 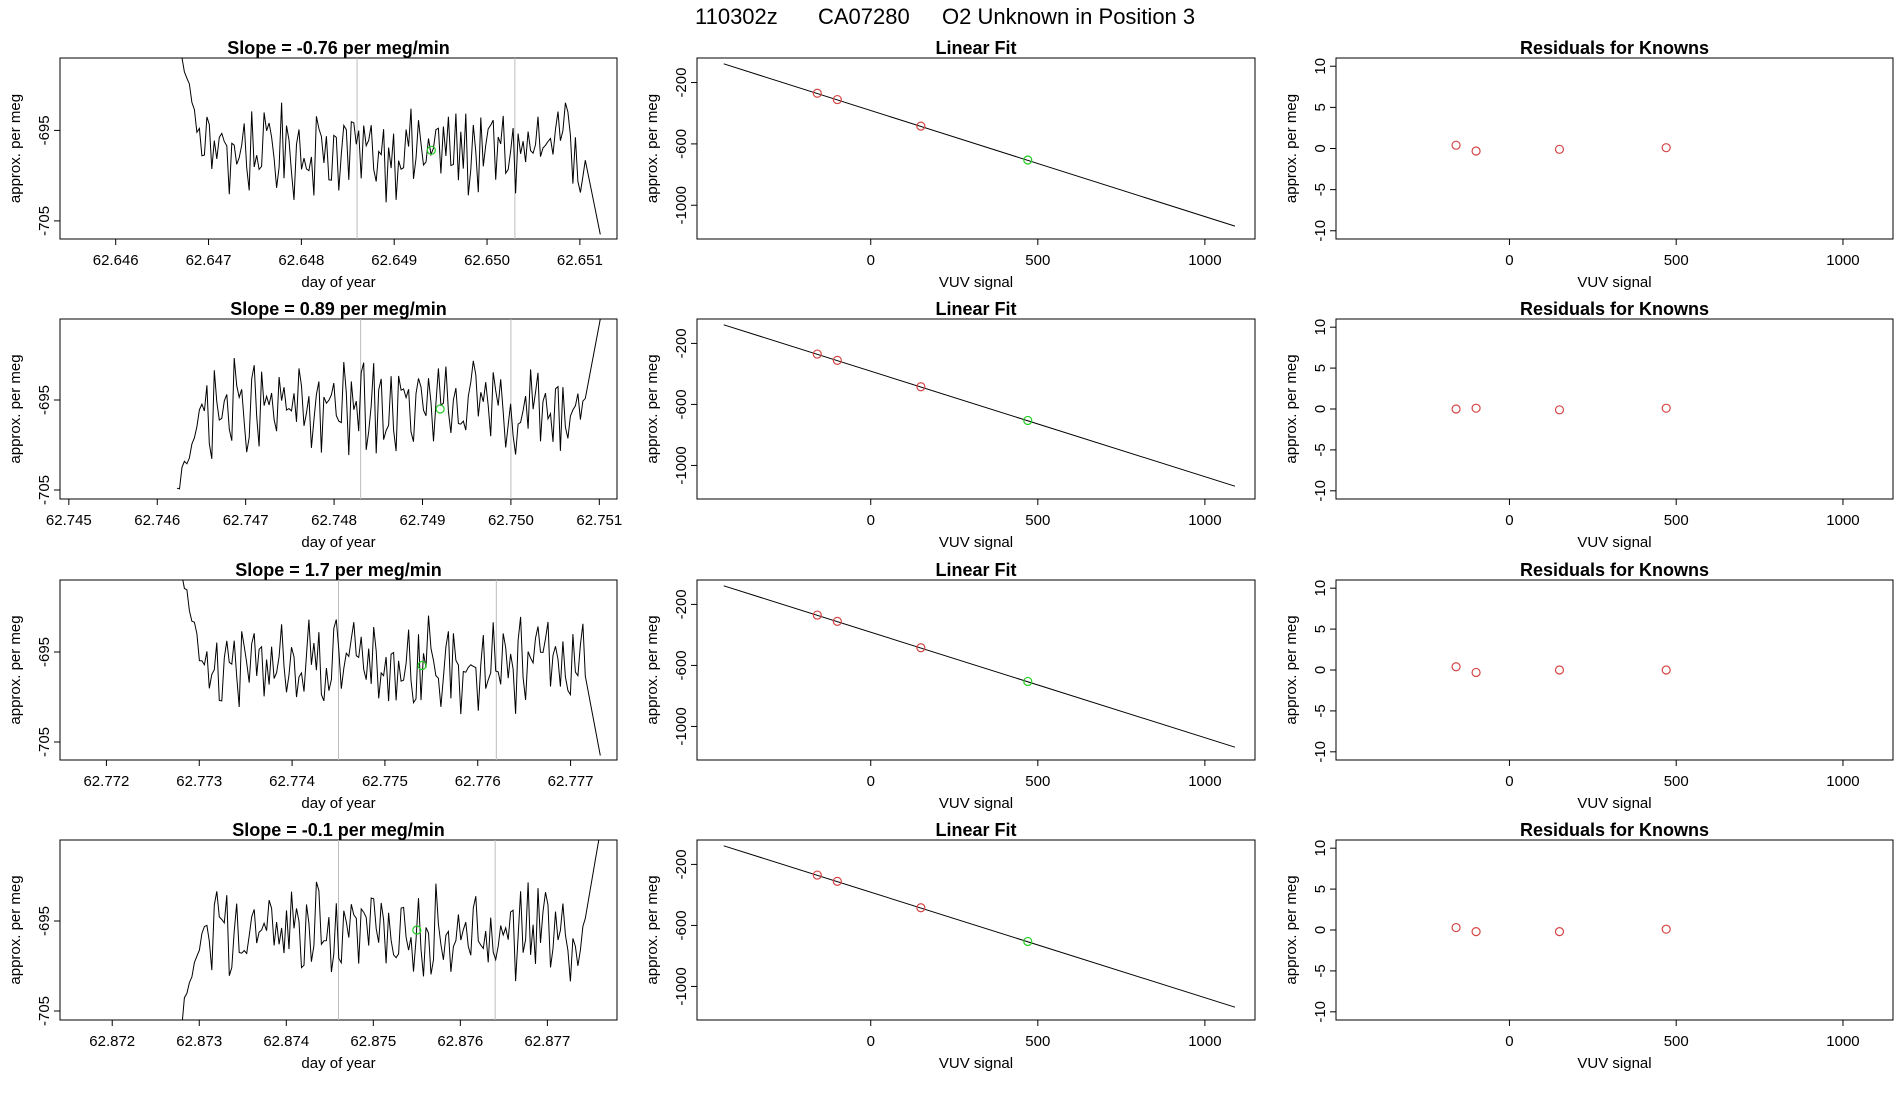 I want to click on x-tick-label: 62.745, so click(x=69, y=520).